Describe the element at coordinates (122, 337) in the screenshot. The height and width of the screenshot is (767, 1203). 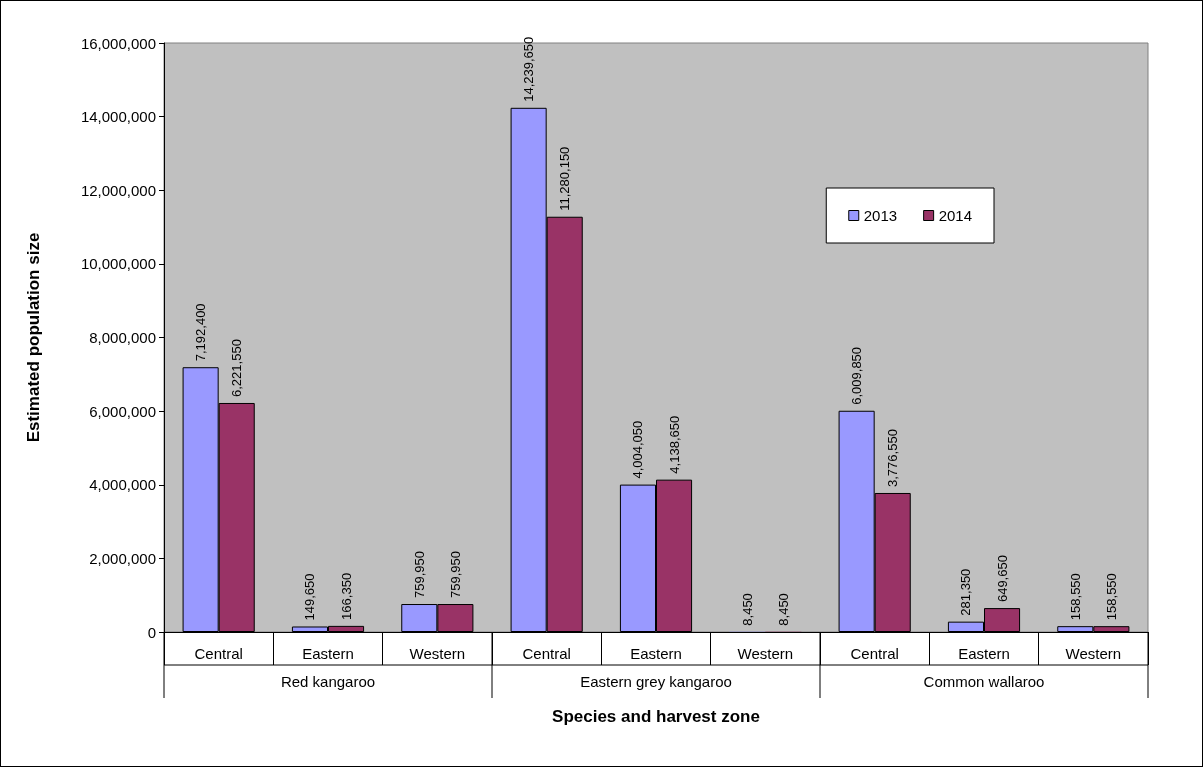
I see `y-tick-label: 8,000,000` at that location.